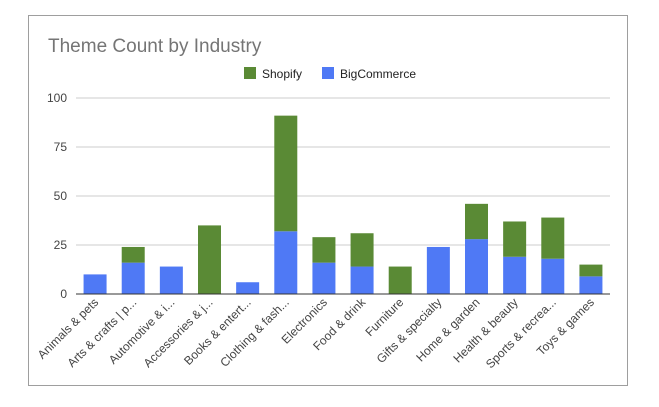 The height and width of the screenshot is (407, 659). I want to click on y-tick-label: 50, so click(61, 196).